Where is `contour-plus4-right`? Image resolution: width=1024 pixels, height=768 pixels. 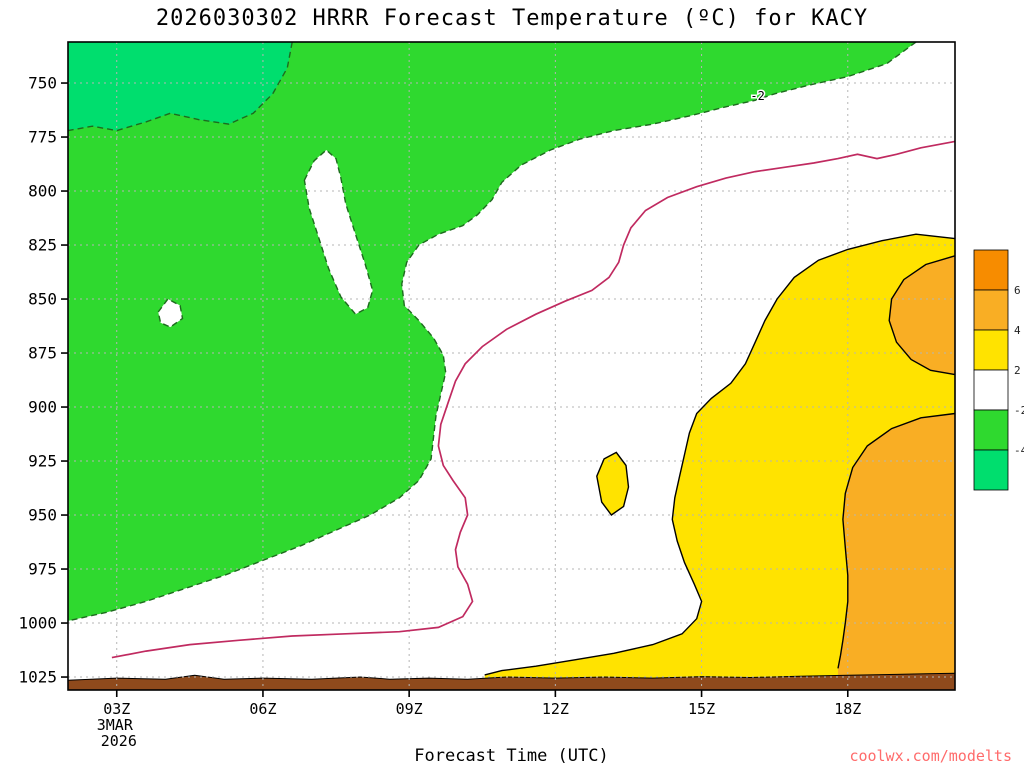 contour-plus4-right is located at coordinates (896, 540).